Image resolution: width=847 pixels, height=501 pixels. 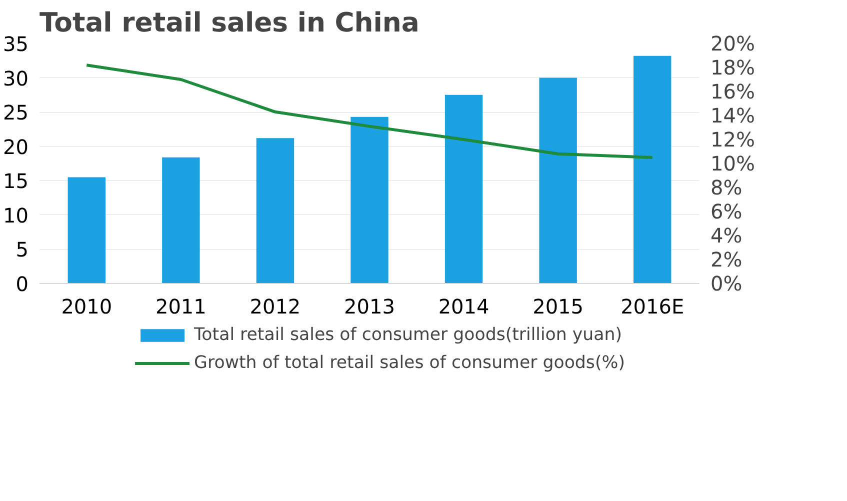 What do you see at coordinates (732, 44) in the screenshot?
I see `y2-tick-label: 20%` at bounding box center [732, 44].